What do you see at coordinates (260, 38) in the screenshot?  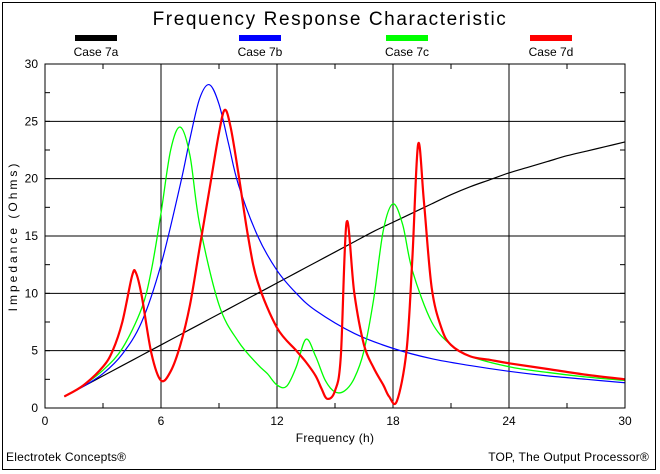 I see `legend-swatch-case-7b` at bounding box center [260, 38].